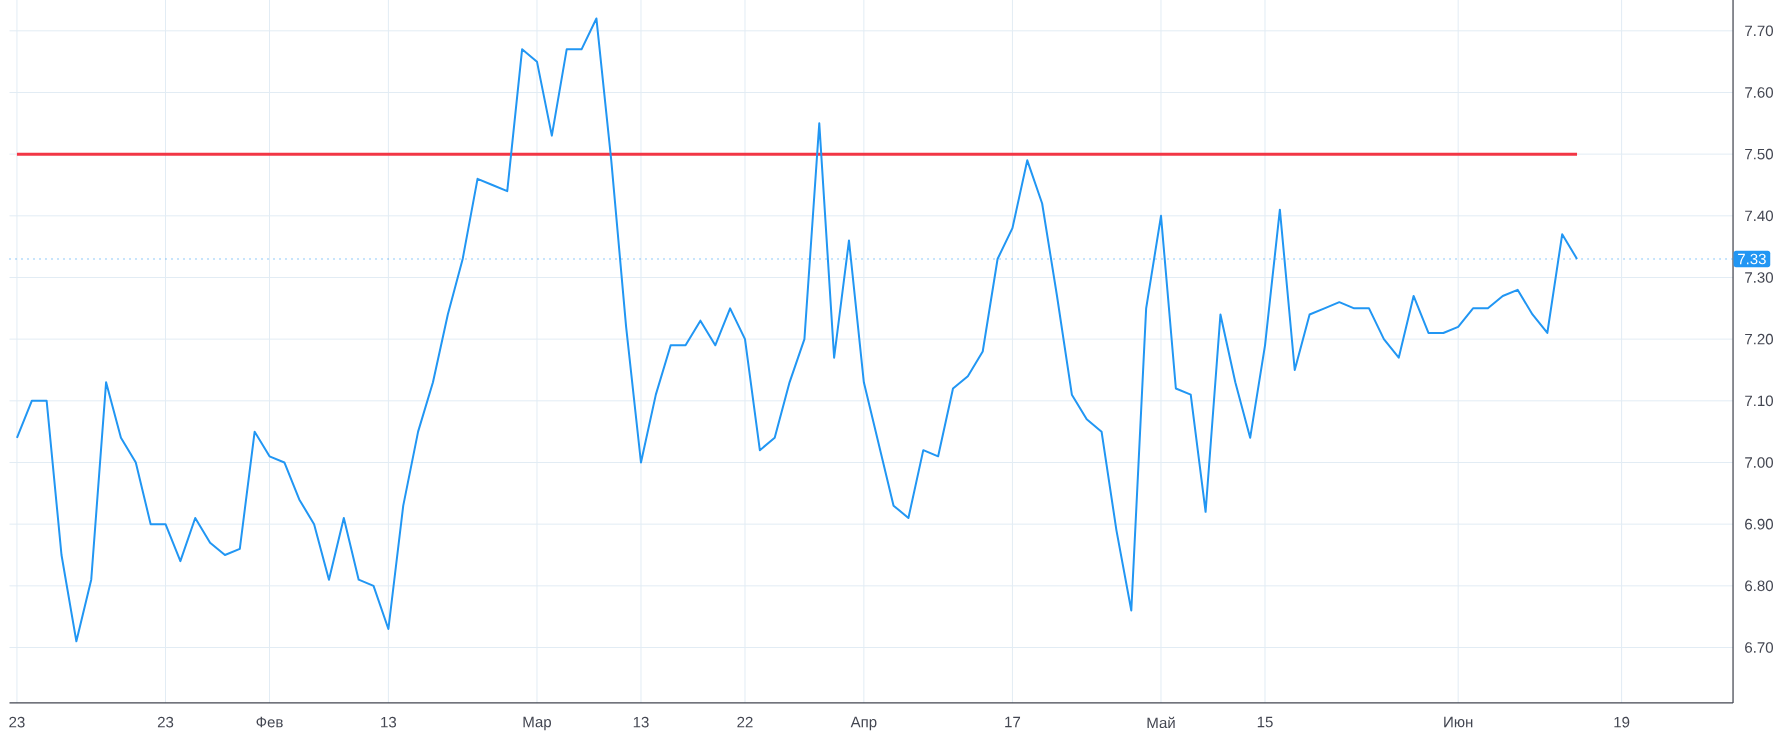  What do you see at coordinates (537, 723) in the screenshot?
I see `x-tick-label: Мар` at bounding box center [537, 723].